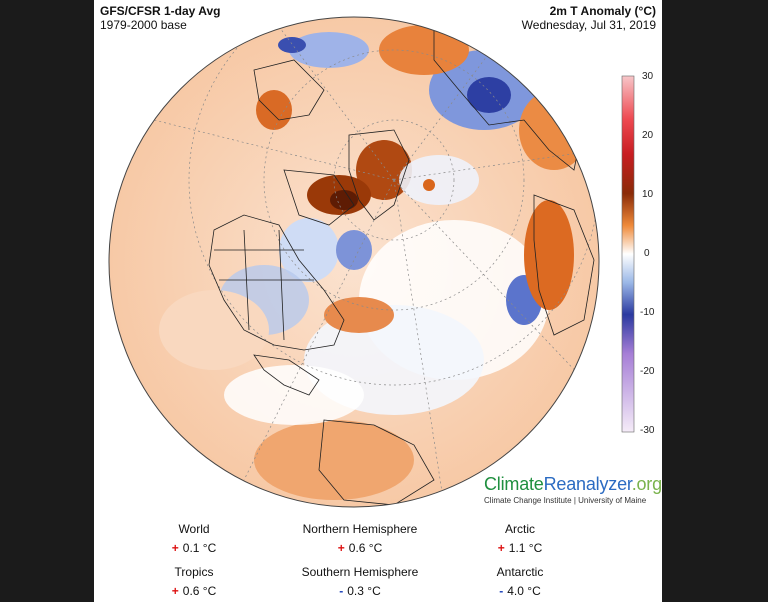  I want to click on stat-arctic: Arctic +1.1 °C, so click(520, 539).